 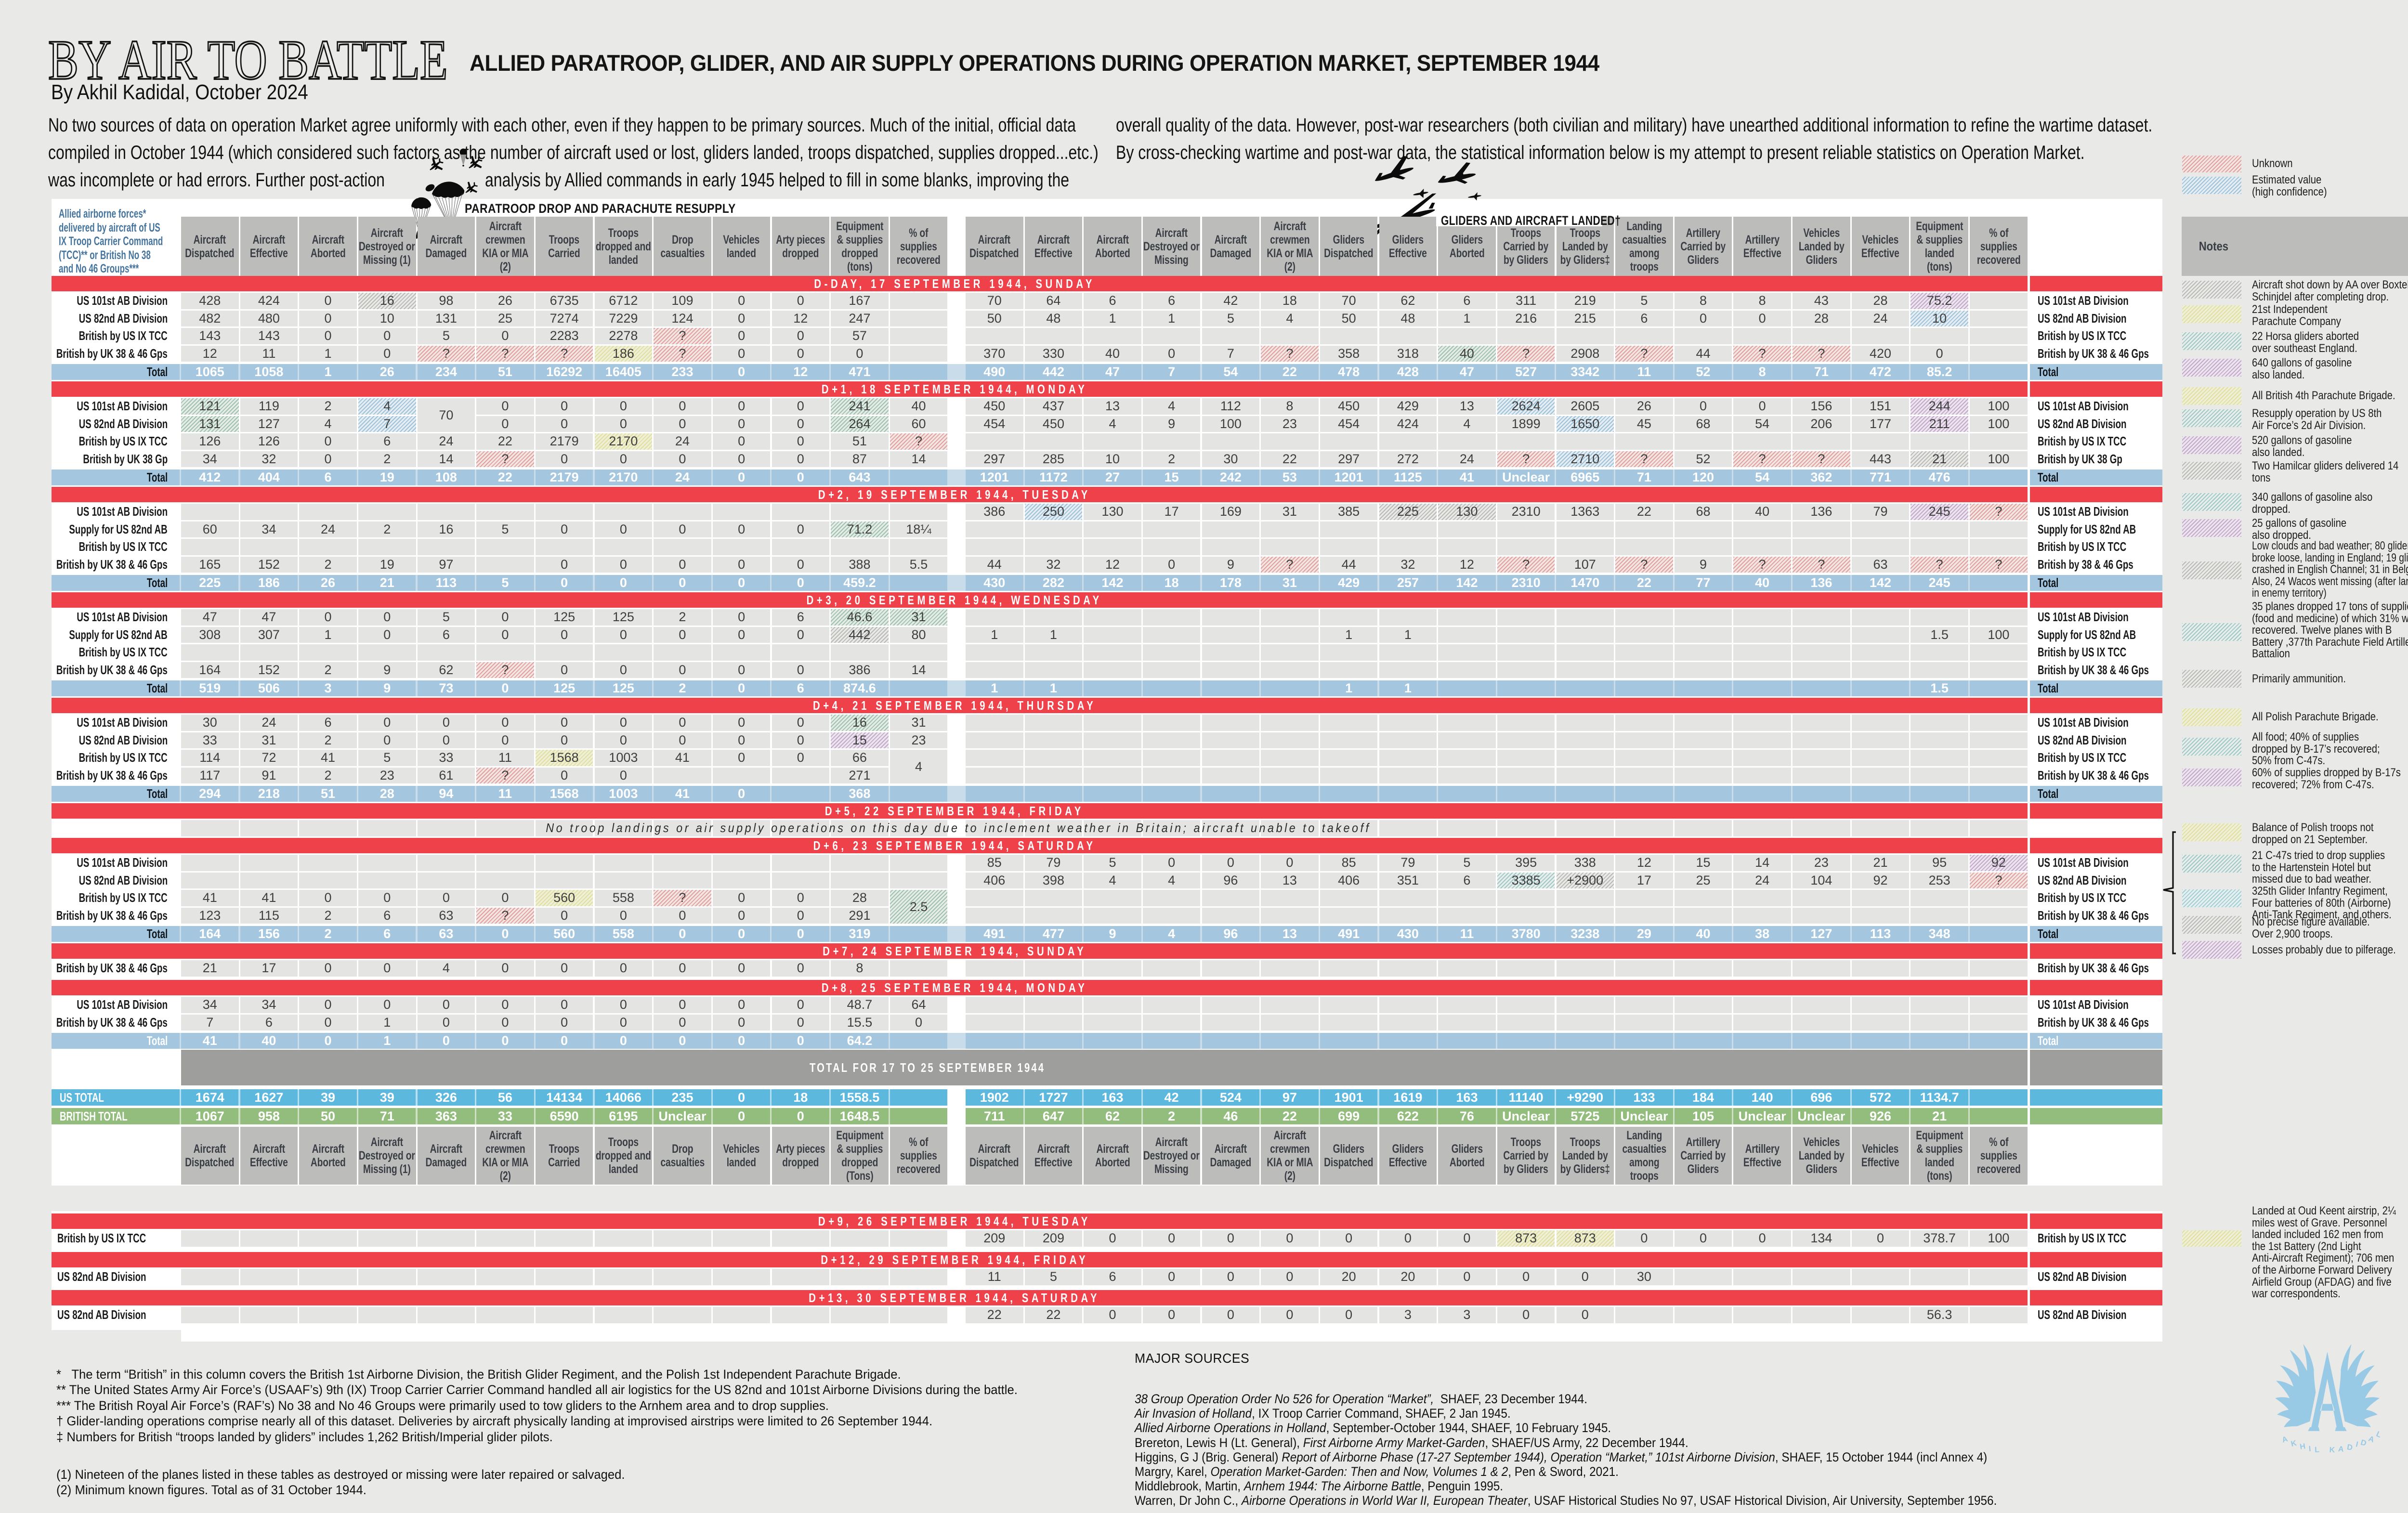 I want to click on svg-text: H, so click(x=2303, y=1446).